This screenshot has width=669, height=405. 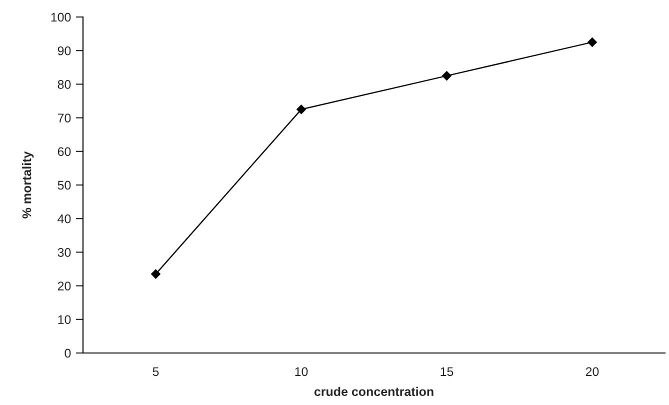 What do you see at coordinates (64, 151) in the screenshot?
I see `y-tick-label: 60` at bounding box center [64, 151].